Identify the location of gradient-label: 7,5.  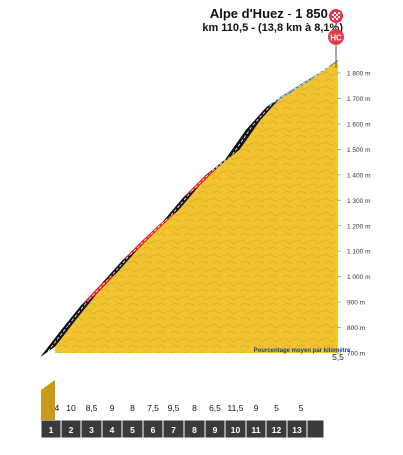
(153, 408).